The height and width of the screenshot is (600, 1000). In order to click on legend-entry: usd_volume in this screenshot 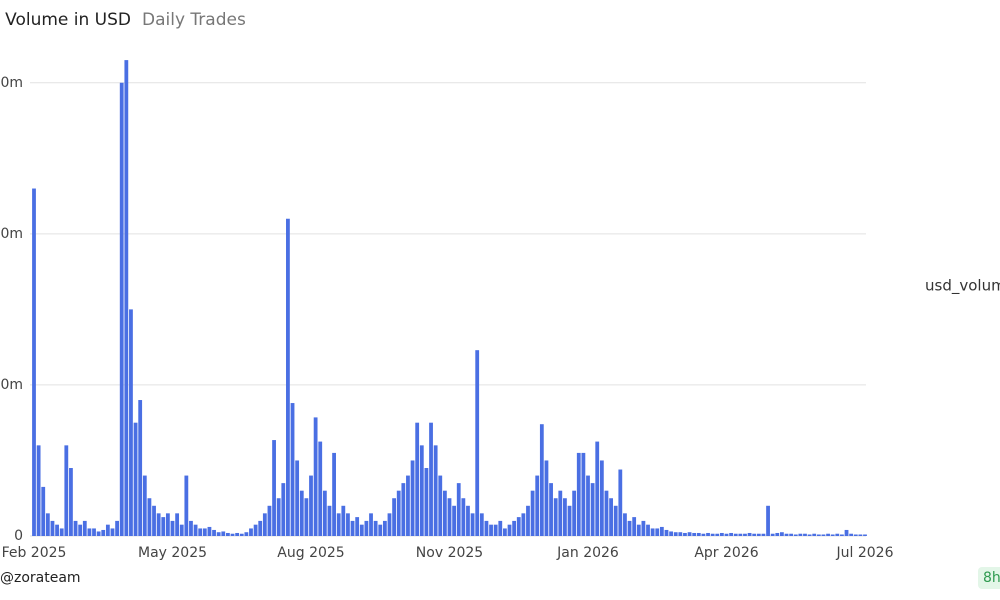, I will do `click(962, 286)`.